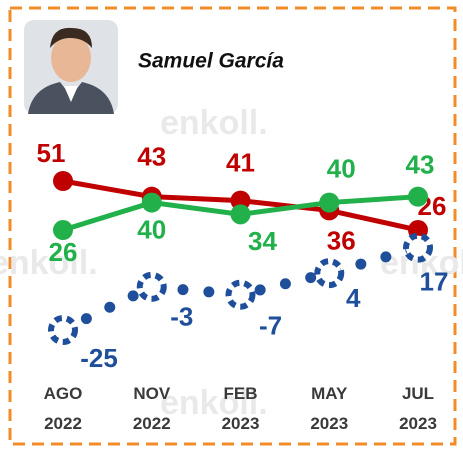 This screenshot has width=463, height=452. Describe the element at coordinates (262, 241) in the screenshot. I see `data-label: 34` at that location.